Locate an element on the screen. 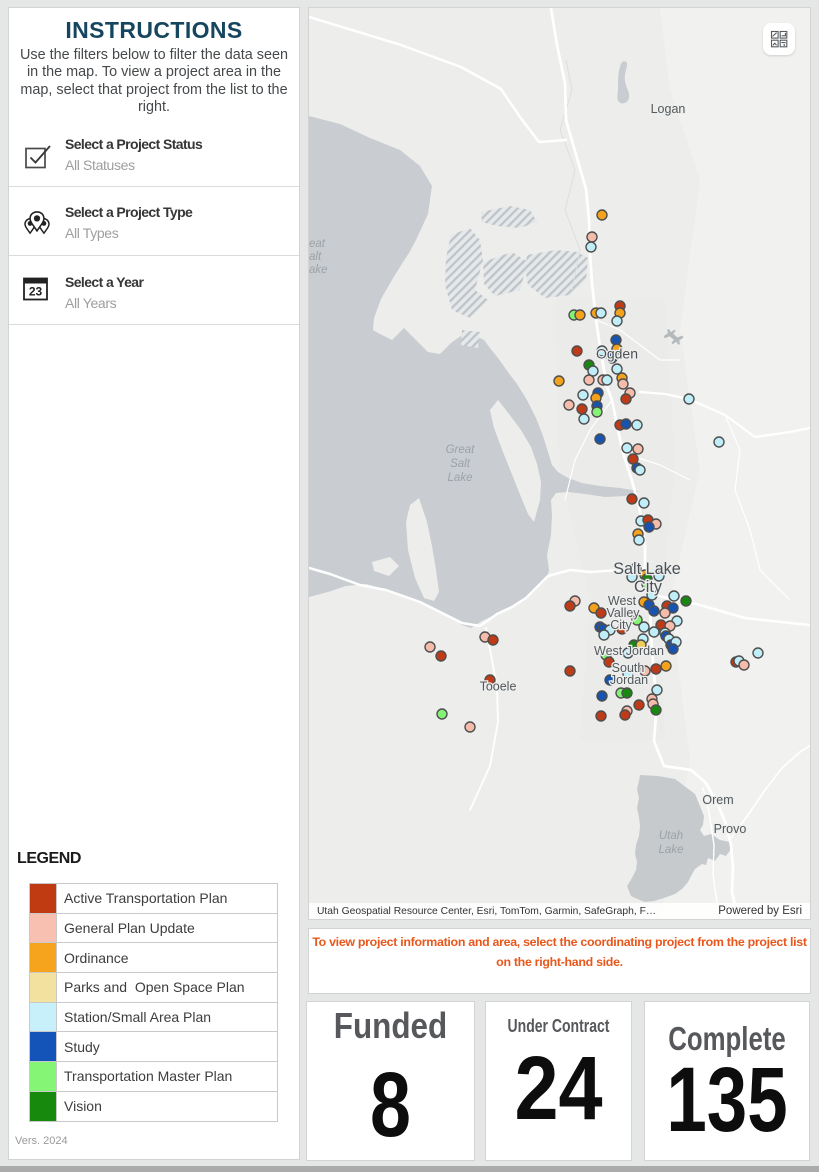 The width and height of the screenshot is (819, 1172). svg-text: Salt Lake is located at coordinates (647, 569).